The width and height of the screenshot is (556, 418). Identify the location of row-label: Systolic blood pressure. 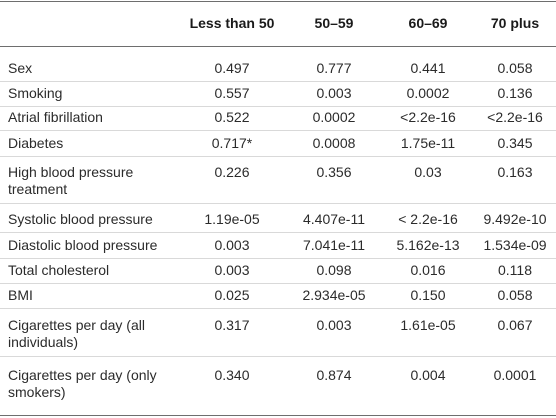
(80, 219).